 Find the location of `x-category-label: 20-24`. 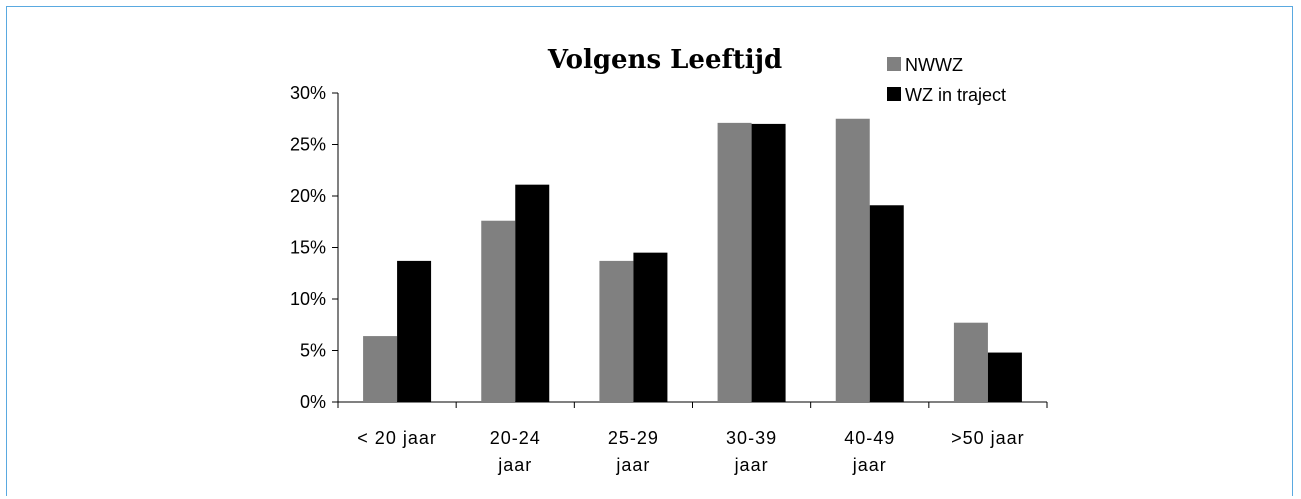

x-category-label: 20-24 is located at coordinates (515, 438).